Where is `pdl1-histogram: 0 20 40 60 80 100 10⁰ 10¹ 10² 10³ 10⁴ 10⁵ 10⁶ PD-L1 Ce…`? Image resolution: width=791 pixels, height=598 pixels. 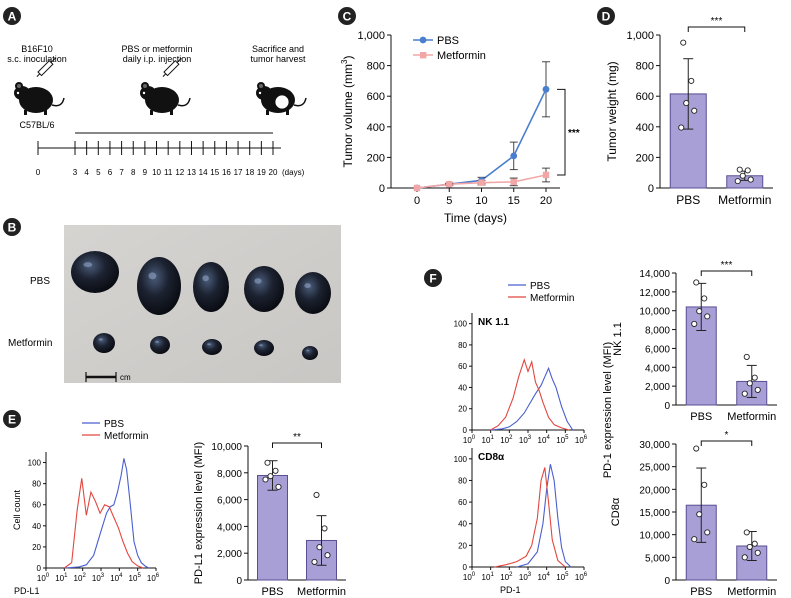 pdl1-histogram: 0 20 40 60 80 100 10⁰ 10¹ 10² 10³ 10⁴ 10⁵ 10⁶ PD-L1 Ce… is located at coordinates (86, 507).